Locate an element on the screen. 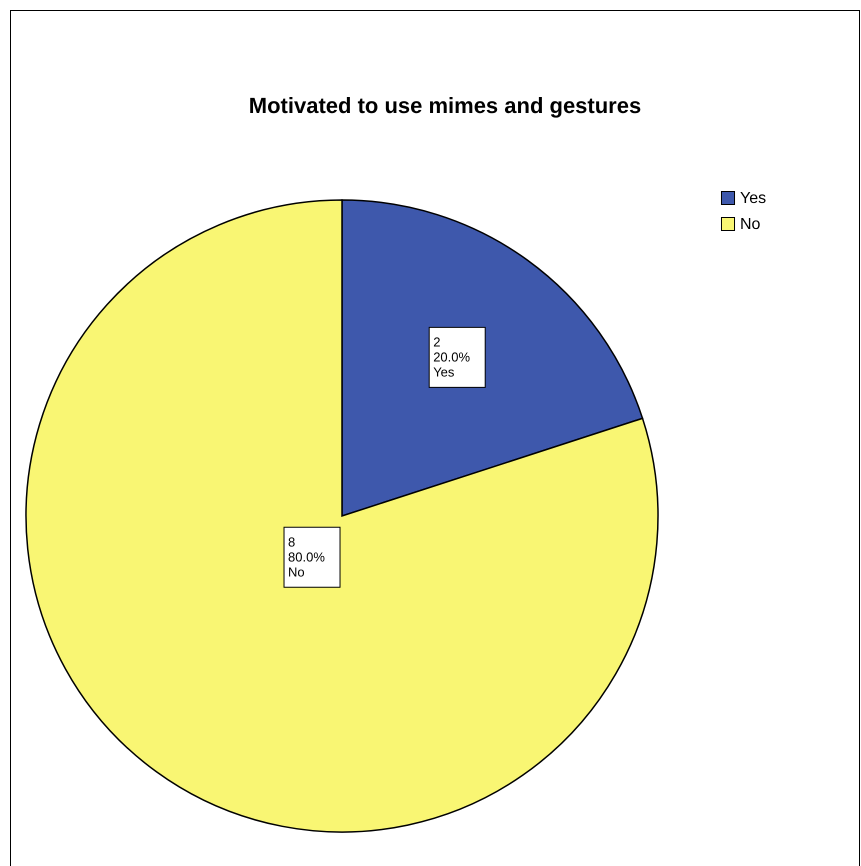 The height and width of the screenshot is (866, 861). legend-label: Yes is located at coordinates (753, 198).